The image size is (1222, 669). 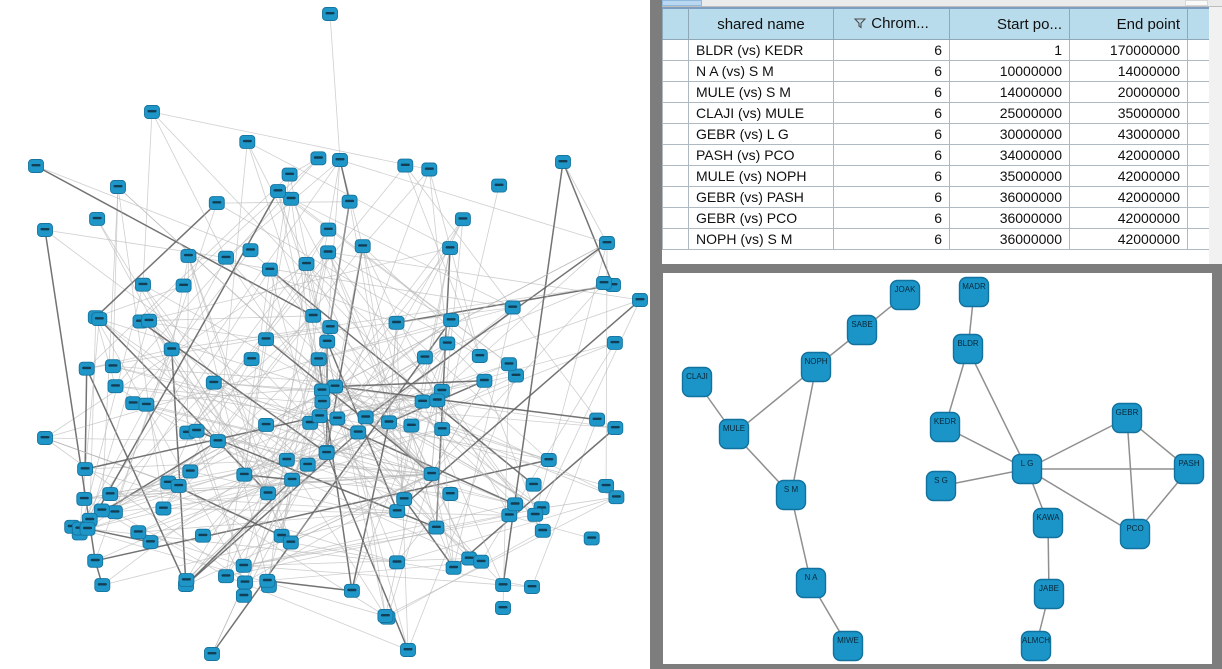 What do you see at coordinates (682, 3) in the screenshot?
I see `scrollbar-thumb` at bounding box center [682, 3].